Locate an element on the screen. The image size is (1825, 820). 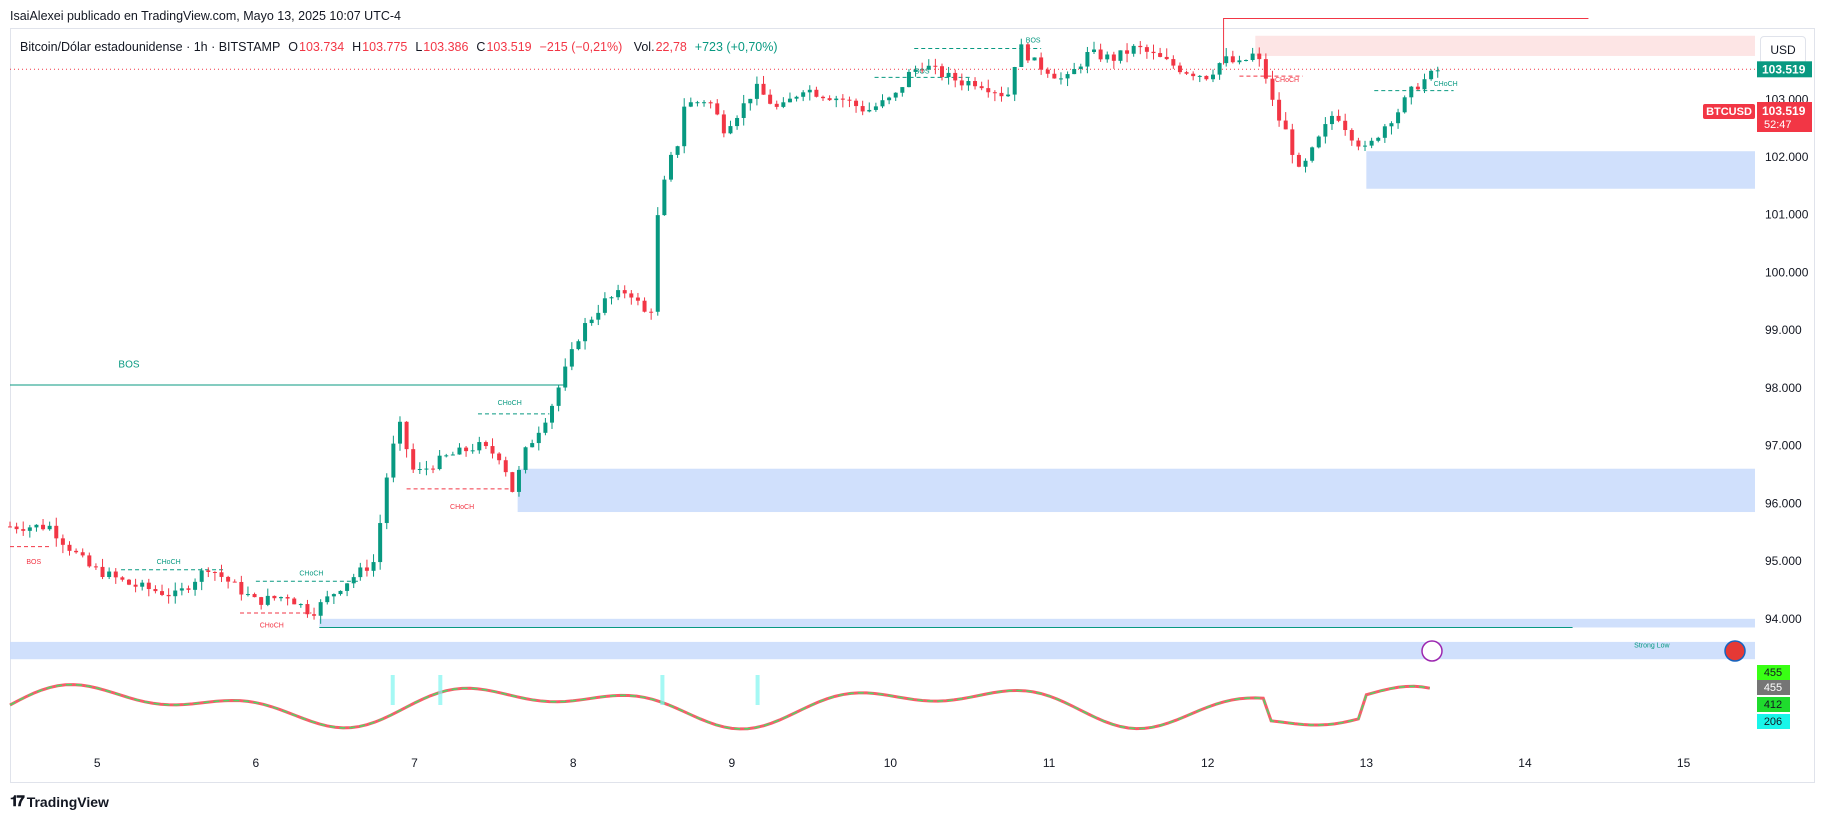
close-value: 103.519 is located at coordinates (509, 47).